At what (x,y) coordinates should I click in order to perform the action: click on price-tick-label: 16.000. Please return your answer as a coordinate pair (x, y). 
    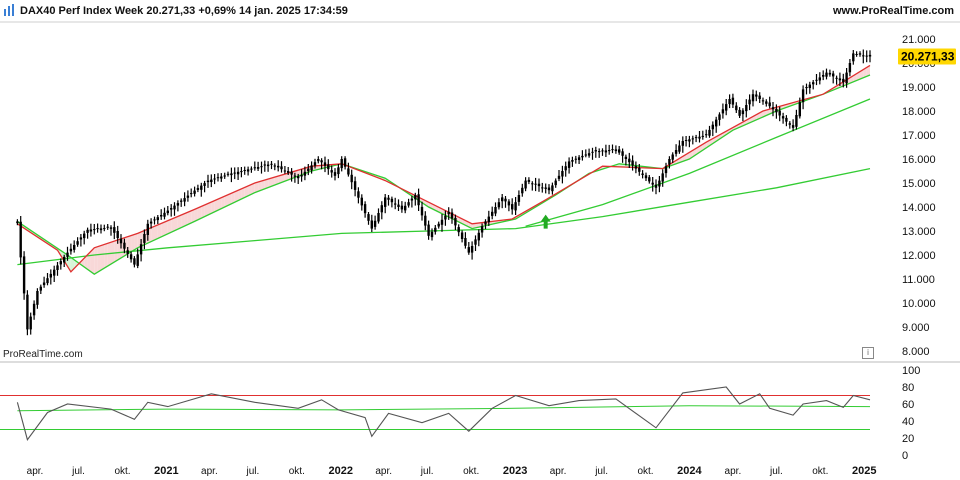
    Looking at the image, I should click on (919, 160).